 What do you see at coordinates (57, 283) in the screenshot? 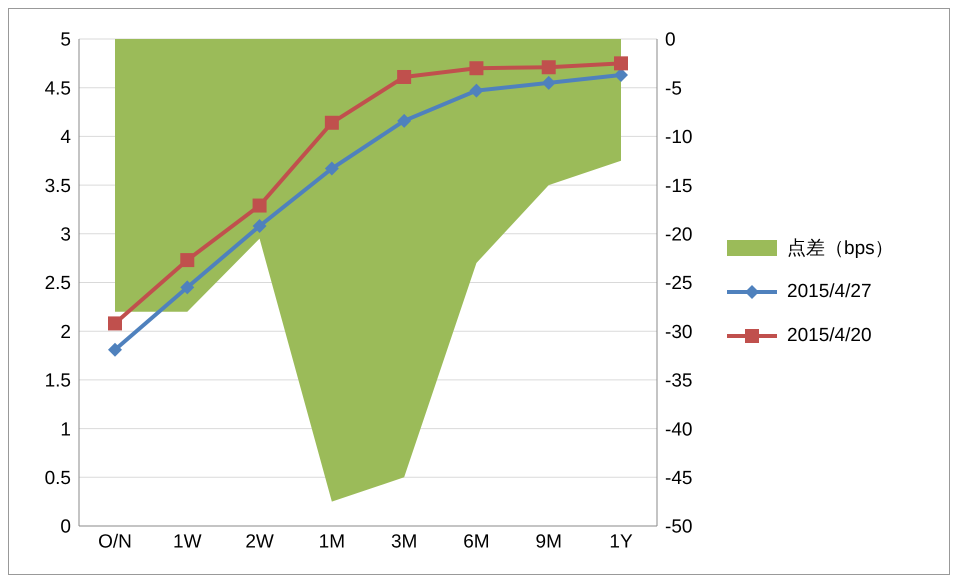
I see `y-tick-label: 2.5` at bounding box center [57, 283].